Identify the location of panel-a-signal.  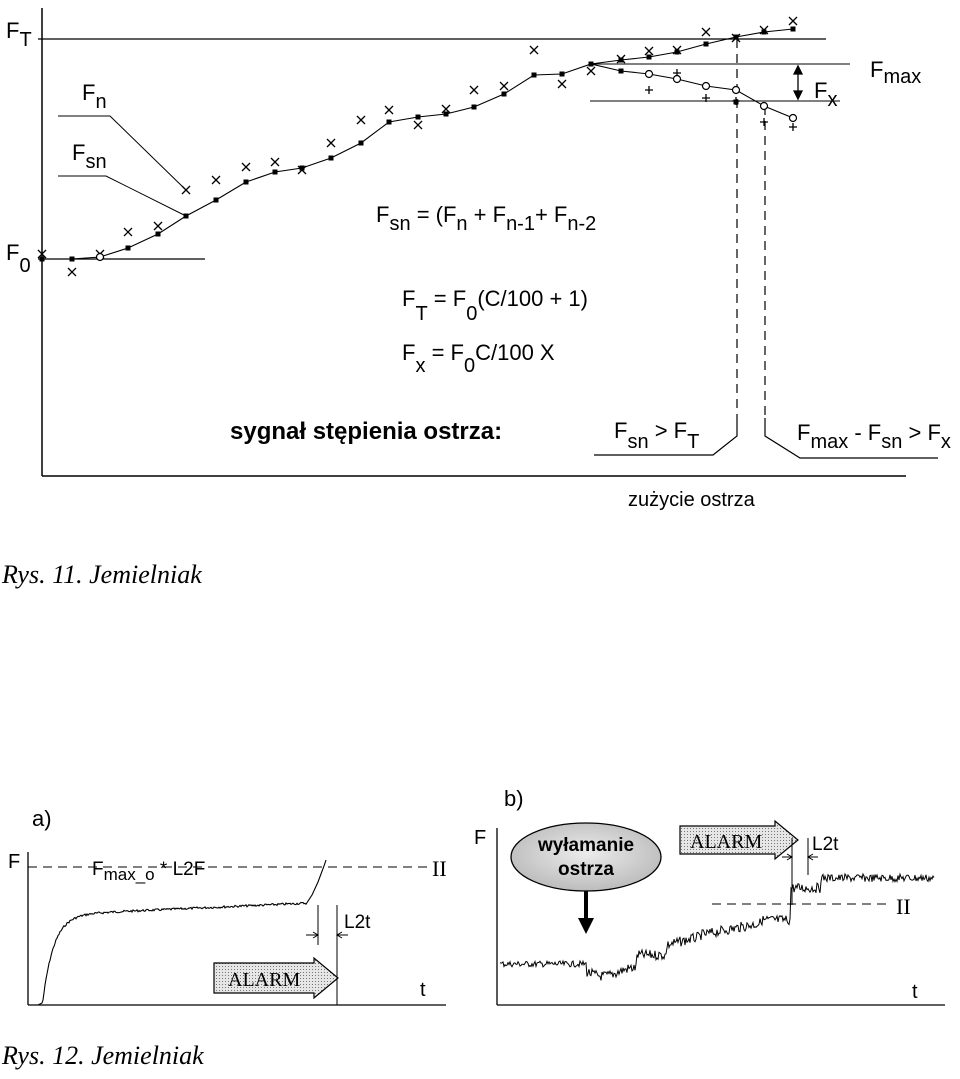
(182, 932).